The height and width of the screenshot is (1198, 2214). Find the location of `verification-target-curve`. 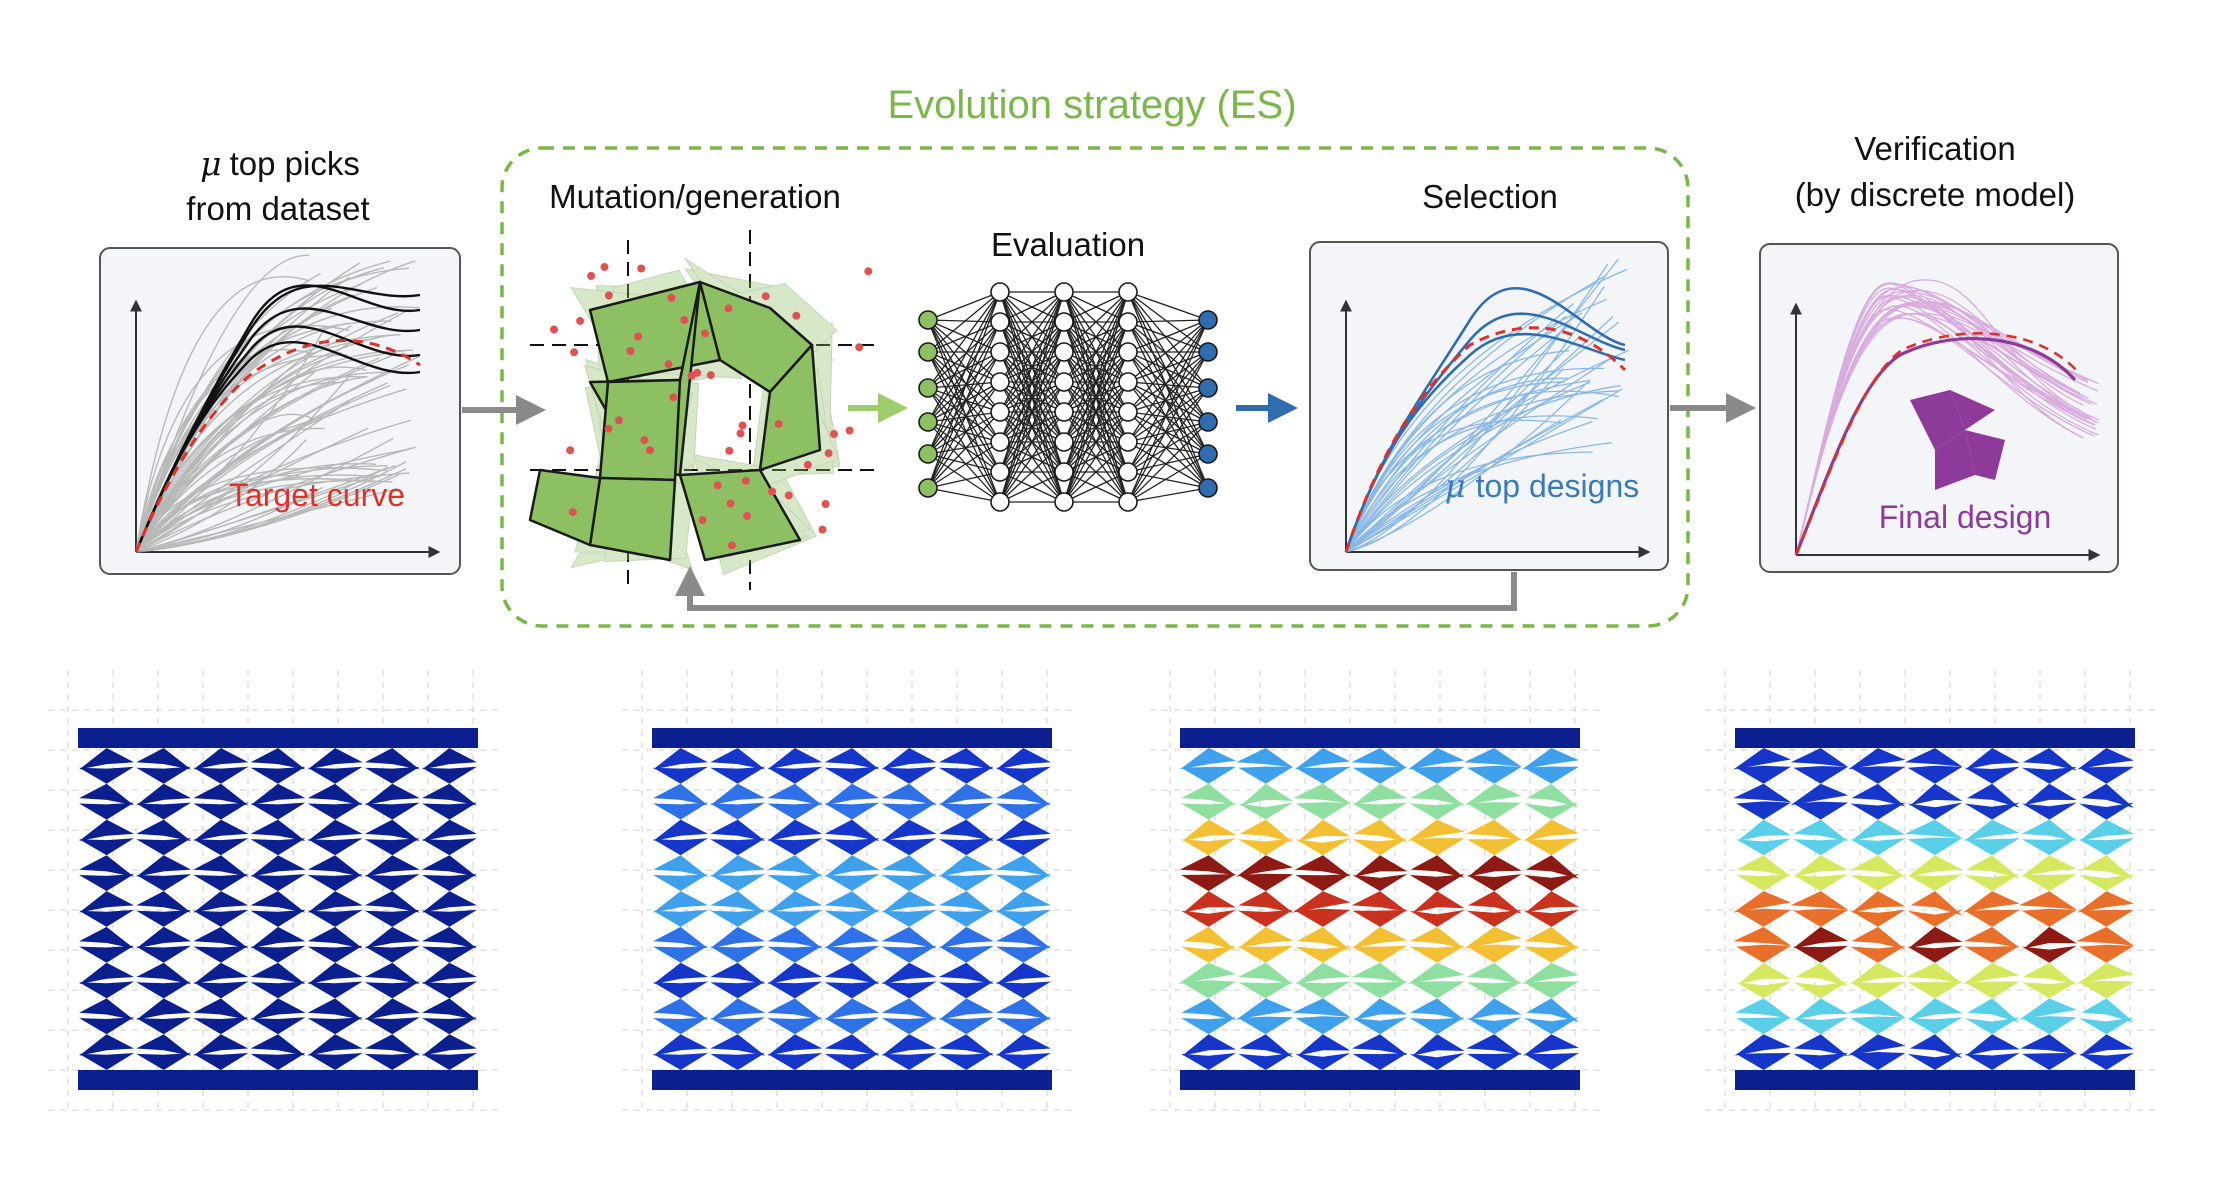

verification-target-curve is located at coordinates (1936, 444).